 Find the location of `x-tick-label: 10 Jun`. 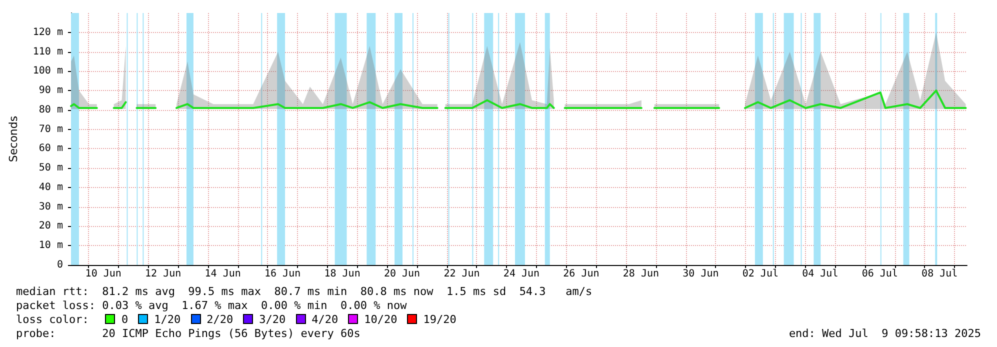

x-tick-label: 10 Jun is located at coordinates (103, 274).